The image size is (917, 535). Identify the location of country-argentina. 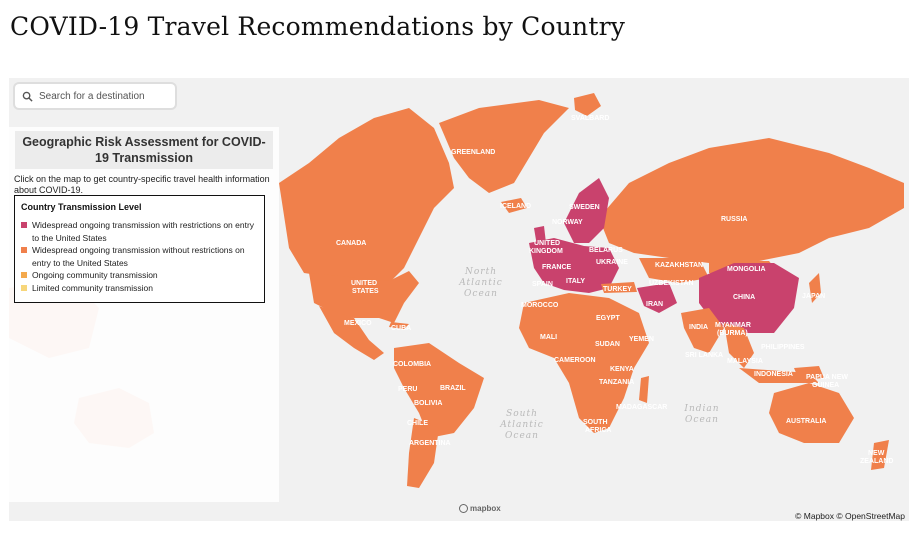
(423, 453).